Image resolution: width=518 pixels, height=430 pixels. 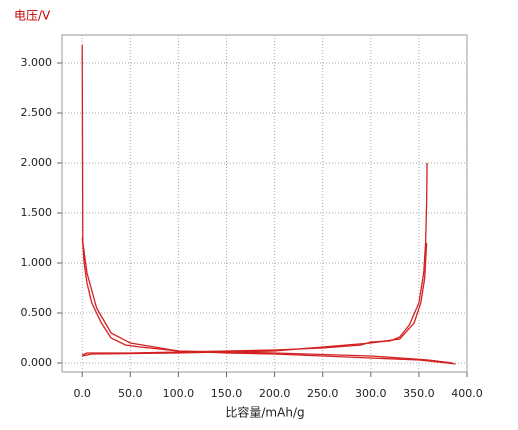 What do you see at coordinates (37, 162) in the screenshot?
I see `y-tick-label: 2.000` at bounding box center [37, 162].